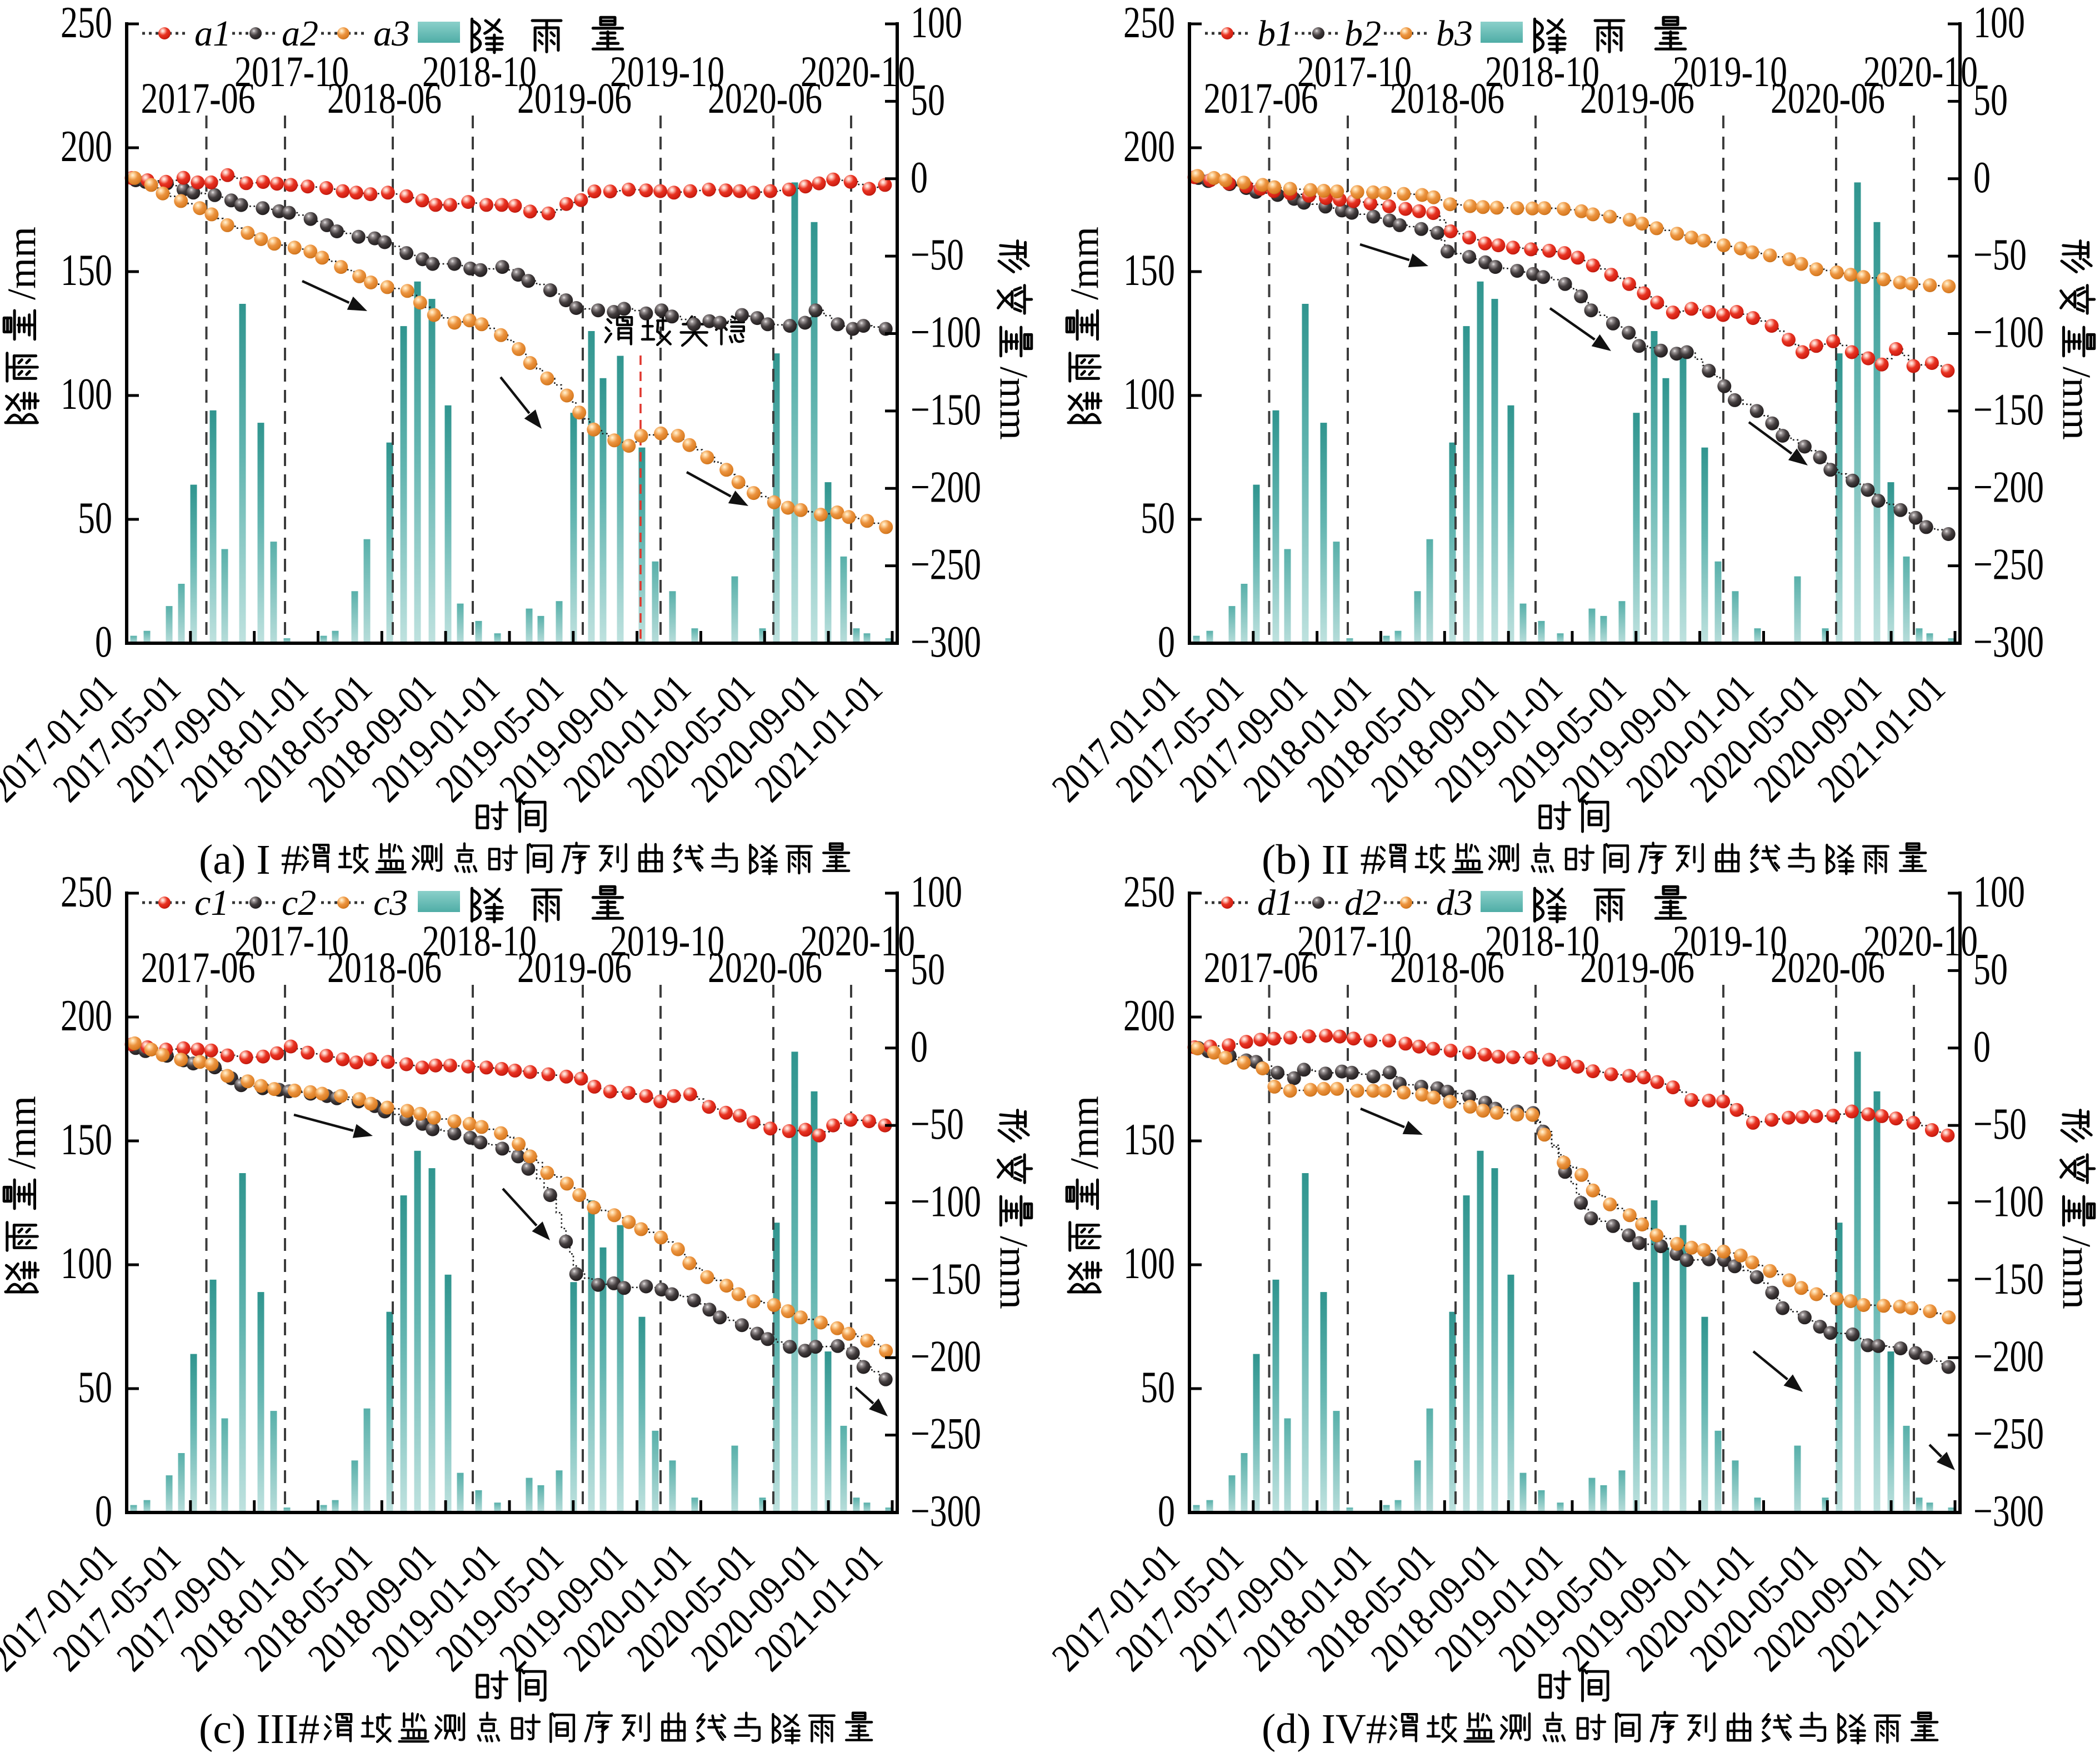  I want to click on svg-text: d3, so click(1454, 903).